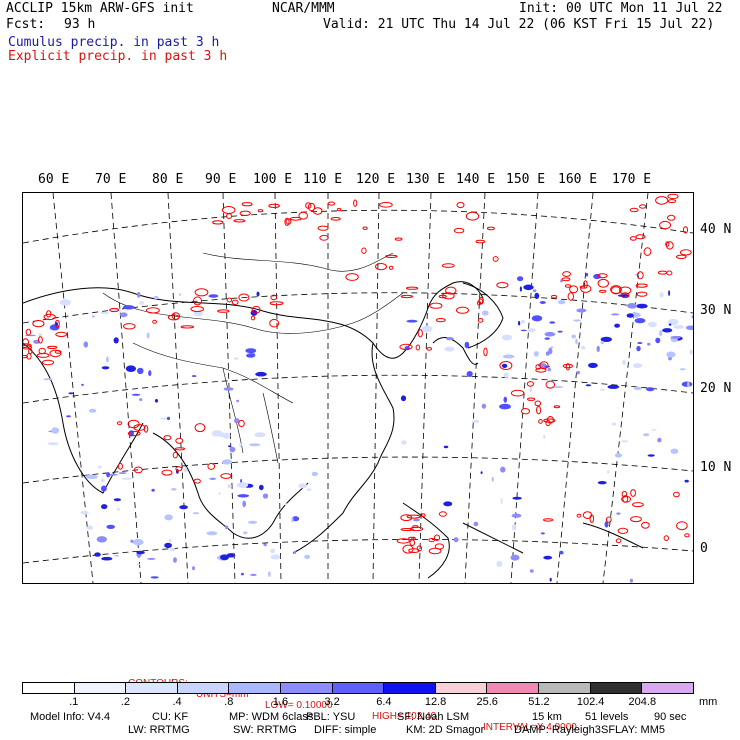 The width and height of the screenshot is (740, 740). I want to click on lon-label: 100 E, so click(273, 179).